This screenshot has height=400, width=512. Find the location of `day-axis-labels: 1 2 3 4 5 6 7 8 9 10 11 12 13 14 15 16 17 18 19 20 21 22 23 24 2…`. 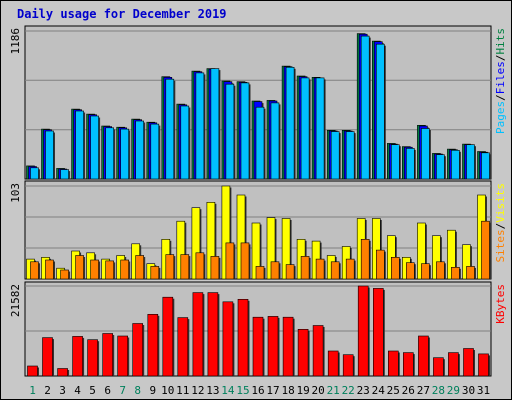

day-axis-labels: 1 2 3 4 5 6 7 8 9 10 11 12 13 14 15 16 17 18 19 20 21 22 23 24 2… is located at coordinates (259, 390).